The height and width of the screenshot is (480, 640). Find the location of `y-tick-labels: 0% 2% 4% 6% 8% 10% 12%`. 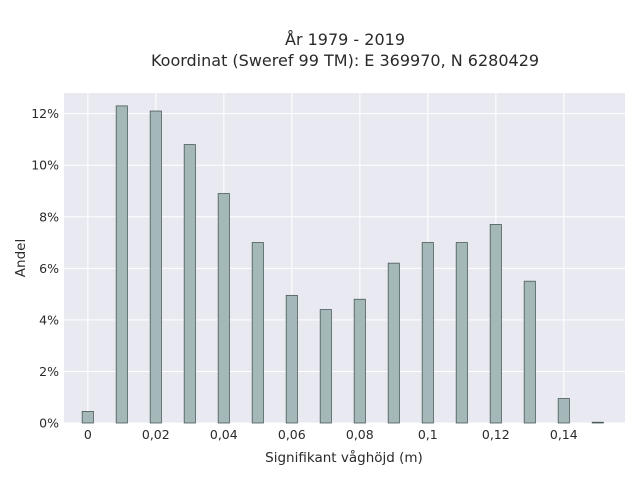

y-tick-labels: 0% 2% 4% 6% 8% 10% 12% is located at coordinates (45, 268).